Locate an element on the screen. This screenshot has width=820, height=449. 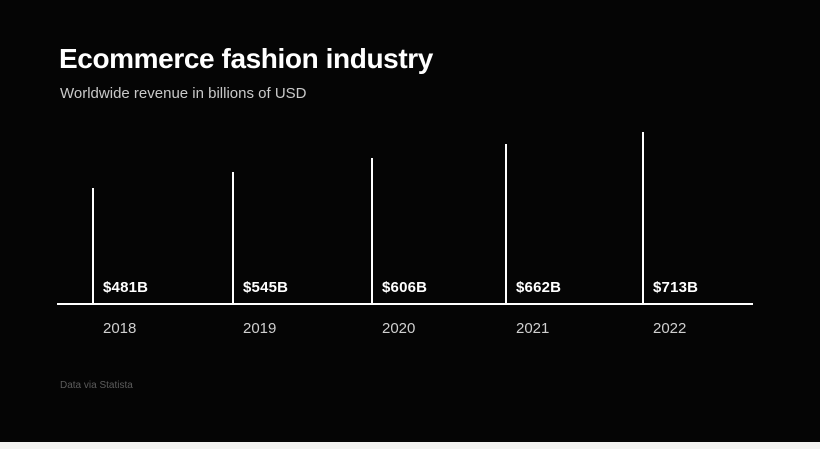
bottom-strip is located at coordinates (410, 445).